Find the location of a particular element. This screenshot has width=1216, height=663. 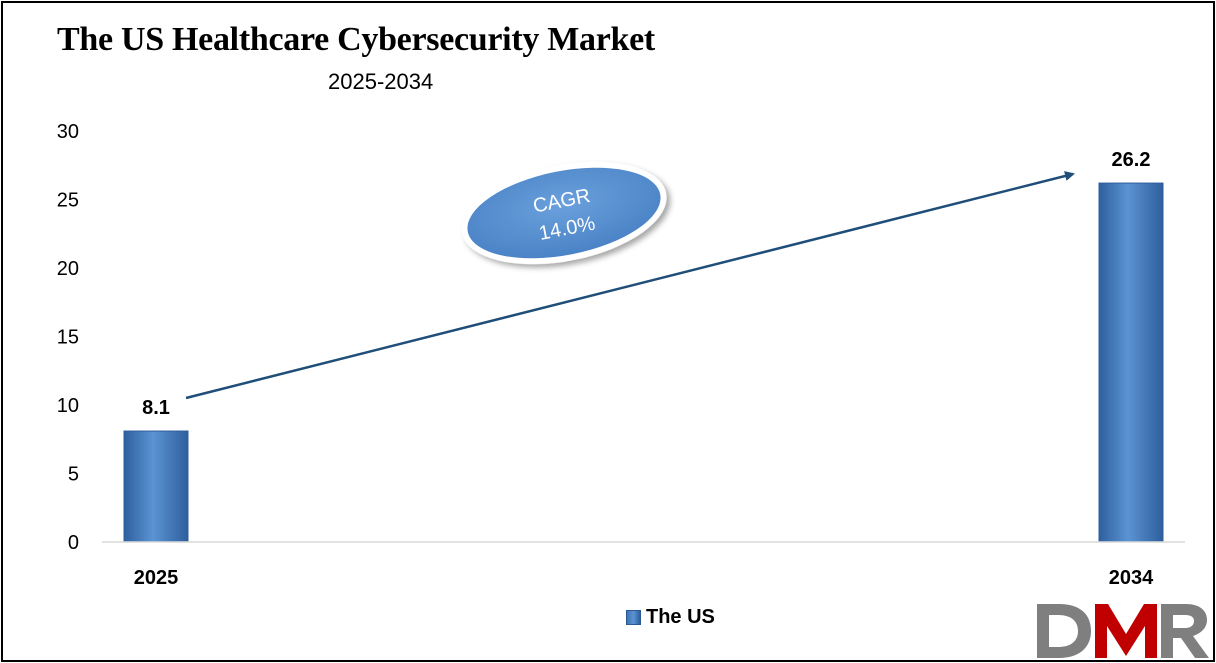

chart-subtitle: 2025-2034 is located at coordinates (381, 81).